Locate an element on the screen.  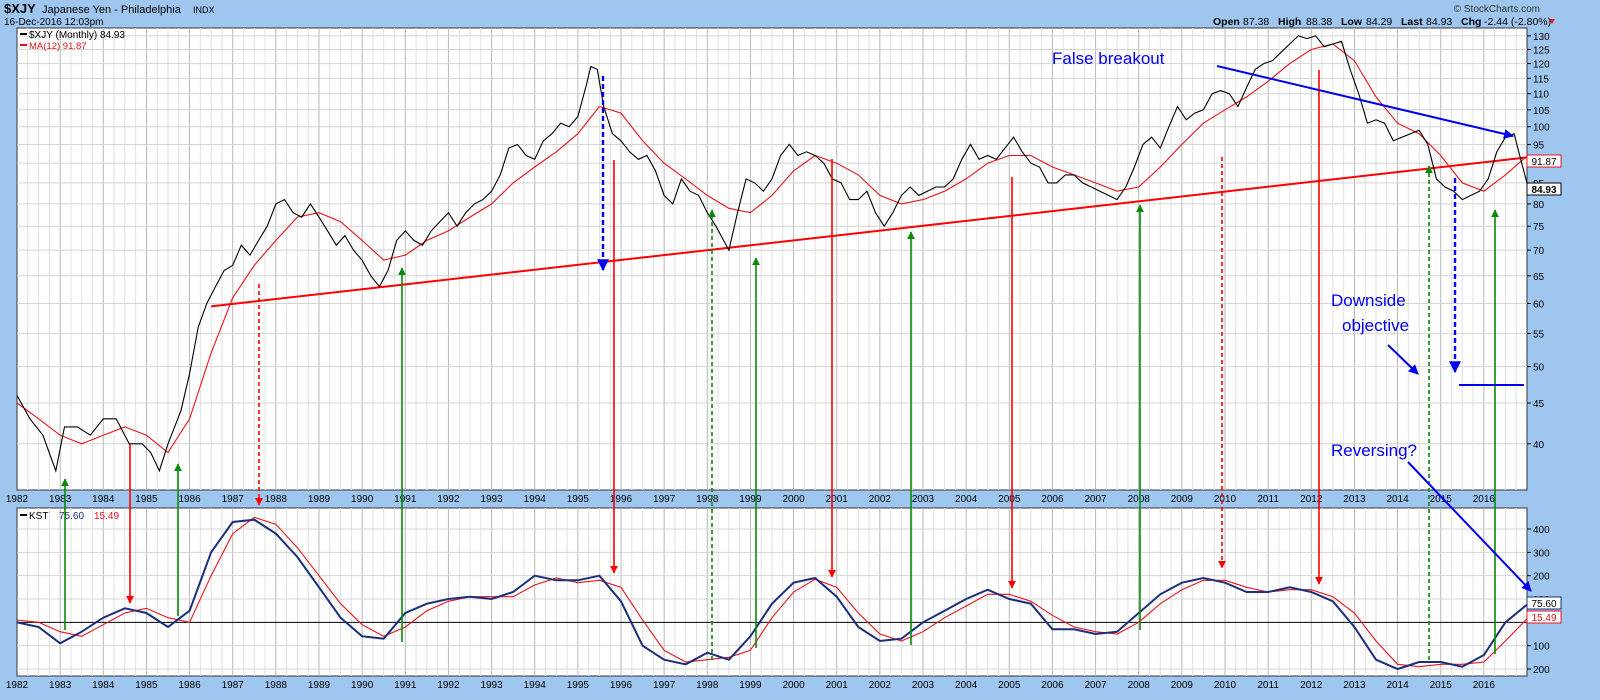
price-y-tick-label: 95 is located at coordinates (1539, 145).